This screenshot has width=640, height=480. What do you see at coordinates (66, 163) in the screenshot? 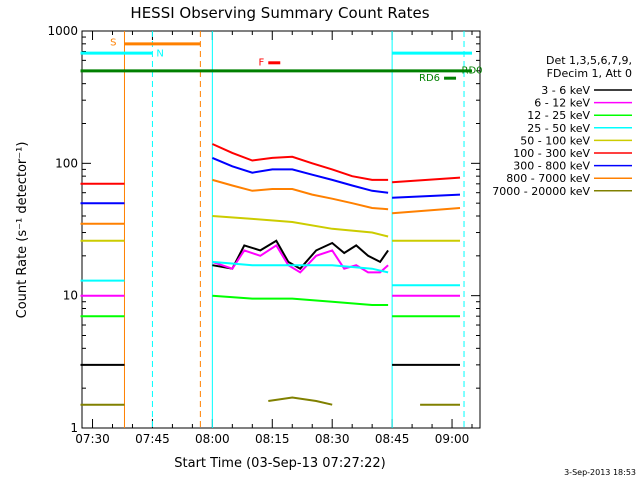
I see `y-tick-label: 100` at bounding box center [66, 163].